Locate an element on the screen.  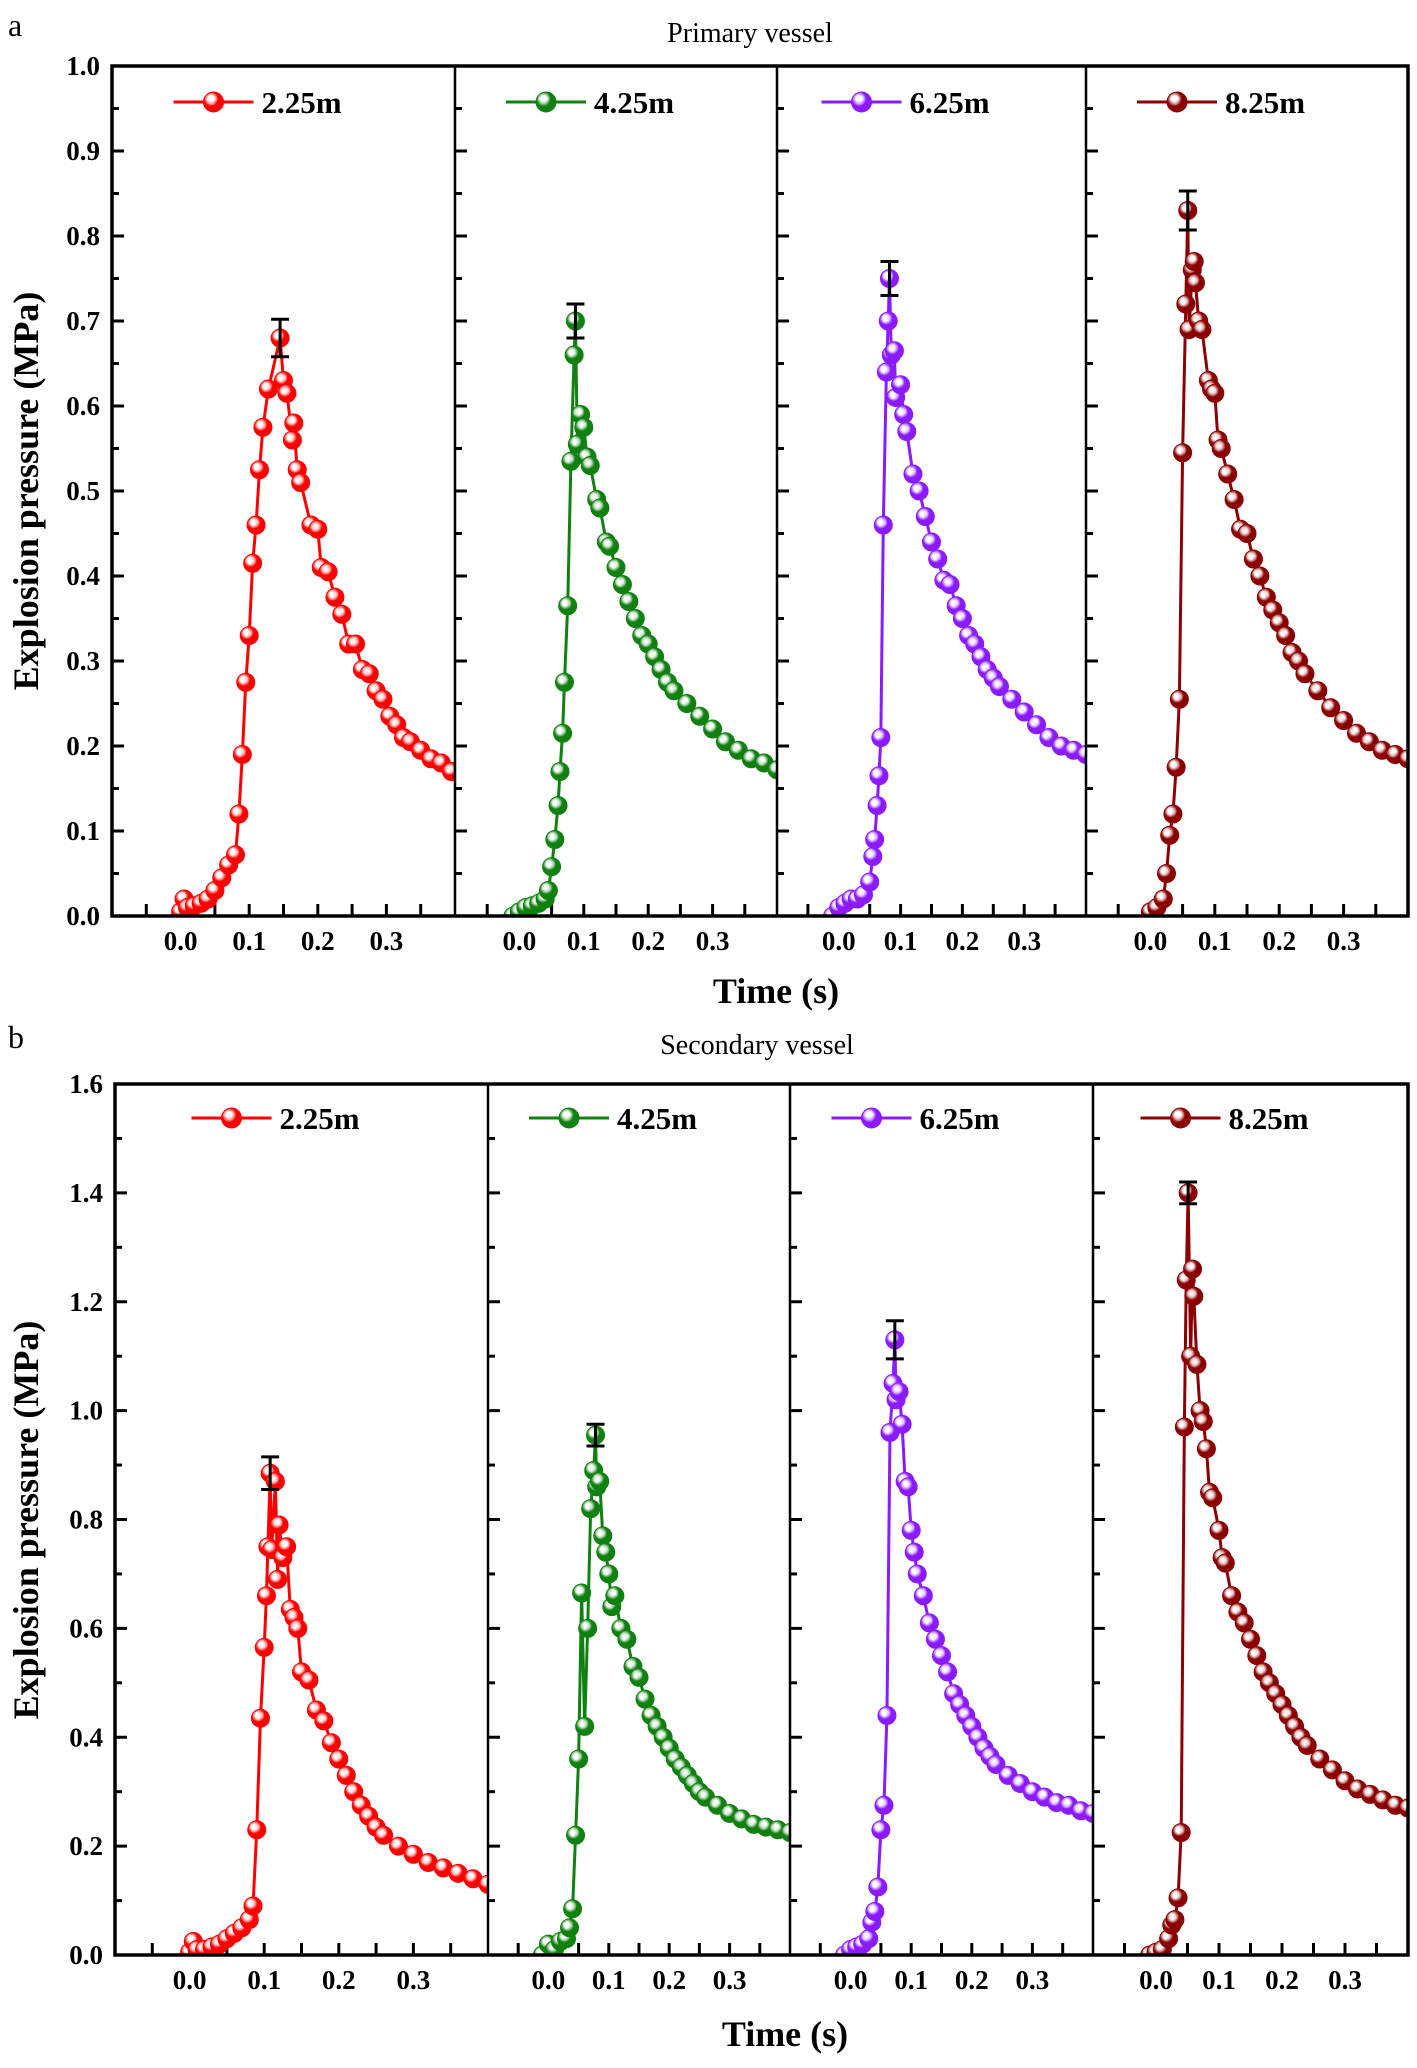
legend-2.25m: 2.25m is located at coordinates (275, 1118).